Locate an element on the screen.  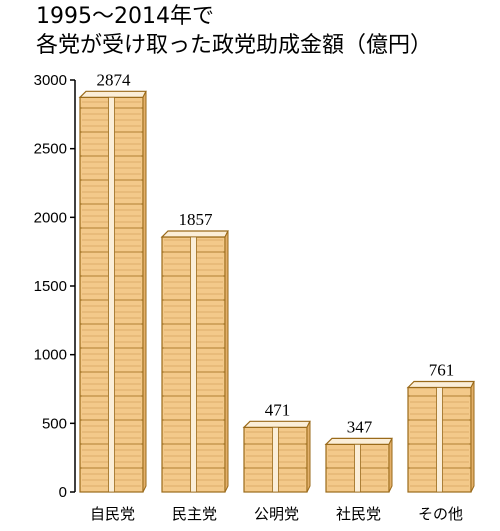
chart-title-line-1: 1995～2014年で is located at coordinates (125, 16).